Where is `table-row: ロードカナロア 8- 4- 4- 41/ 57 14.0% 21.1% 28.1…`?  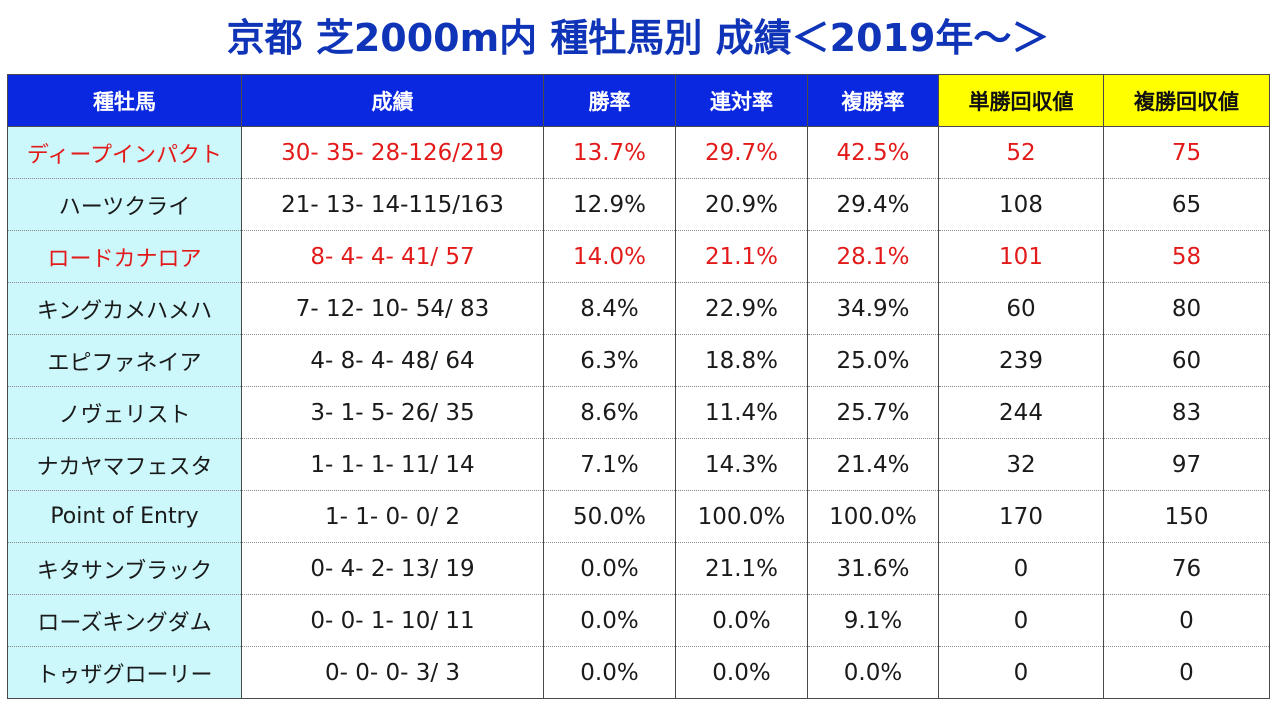
table-row: ロードカナロア 8- 4- 4- 41/ 57 14.0% 21.1% 28.1… is located at coordinates (638, 256).